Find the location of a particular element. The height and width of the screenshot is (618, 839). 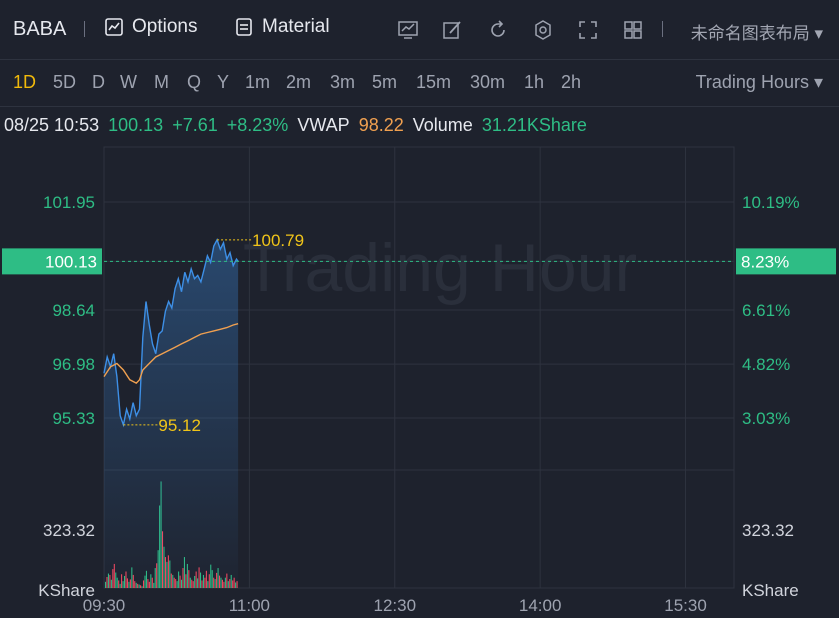

material-button: Material is located at coordinates (282, 27).